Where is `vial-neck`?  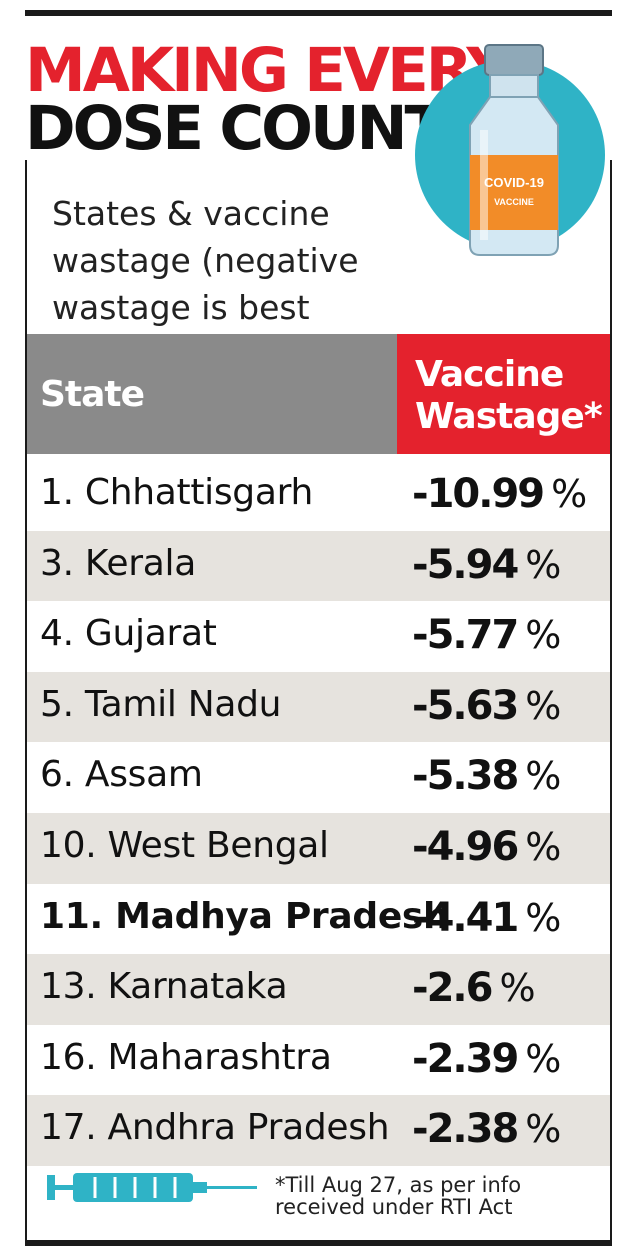
vial-neck is located at coordinates (514, 86).